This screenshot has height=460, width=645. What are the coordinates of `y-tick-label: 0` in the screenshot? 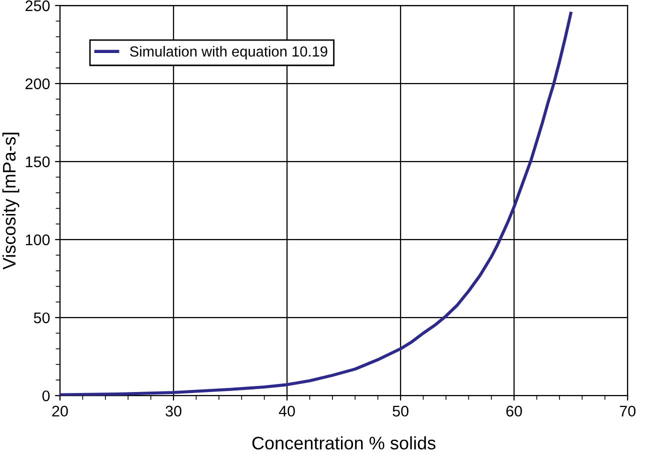 It's located at (46, 396).